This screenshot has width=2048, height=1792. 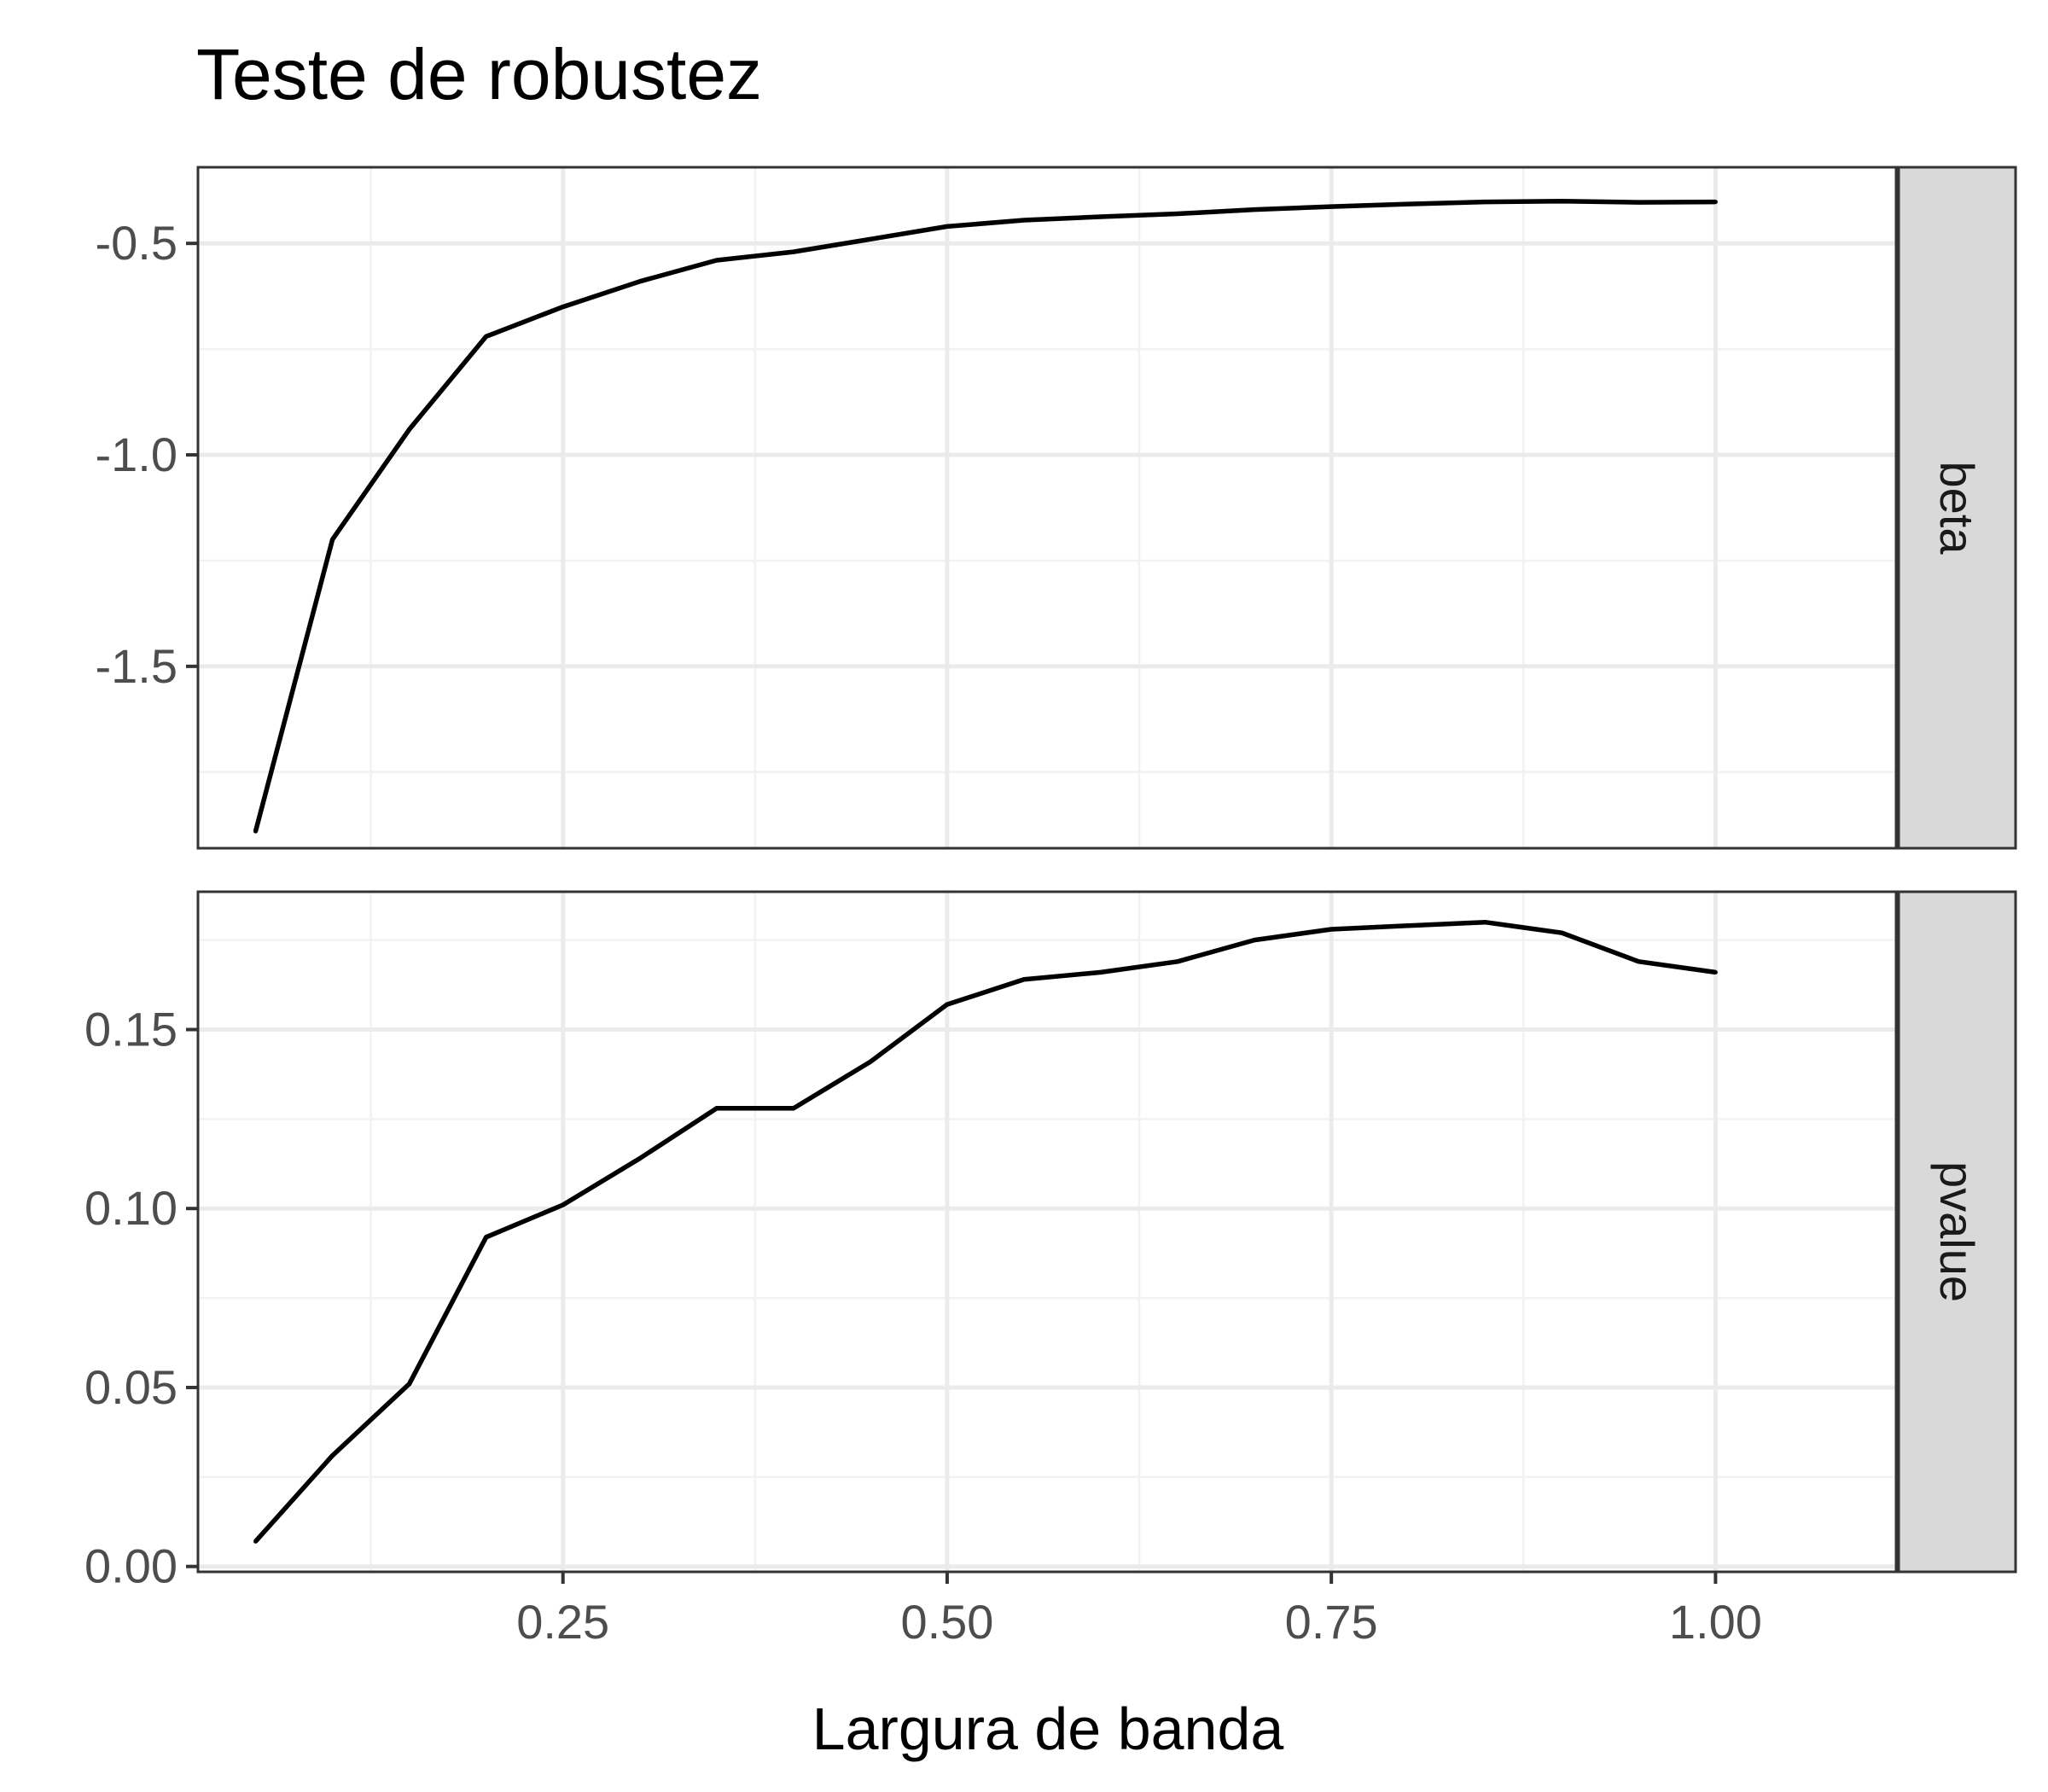 I want to click on x-axis-title: Largura de banda, so click(x=1048, y=1729).